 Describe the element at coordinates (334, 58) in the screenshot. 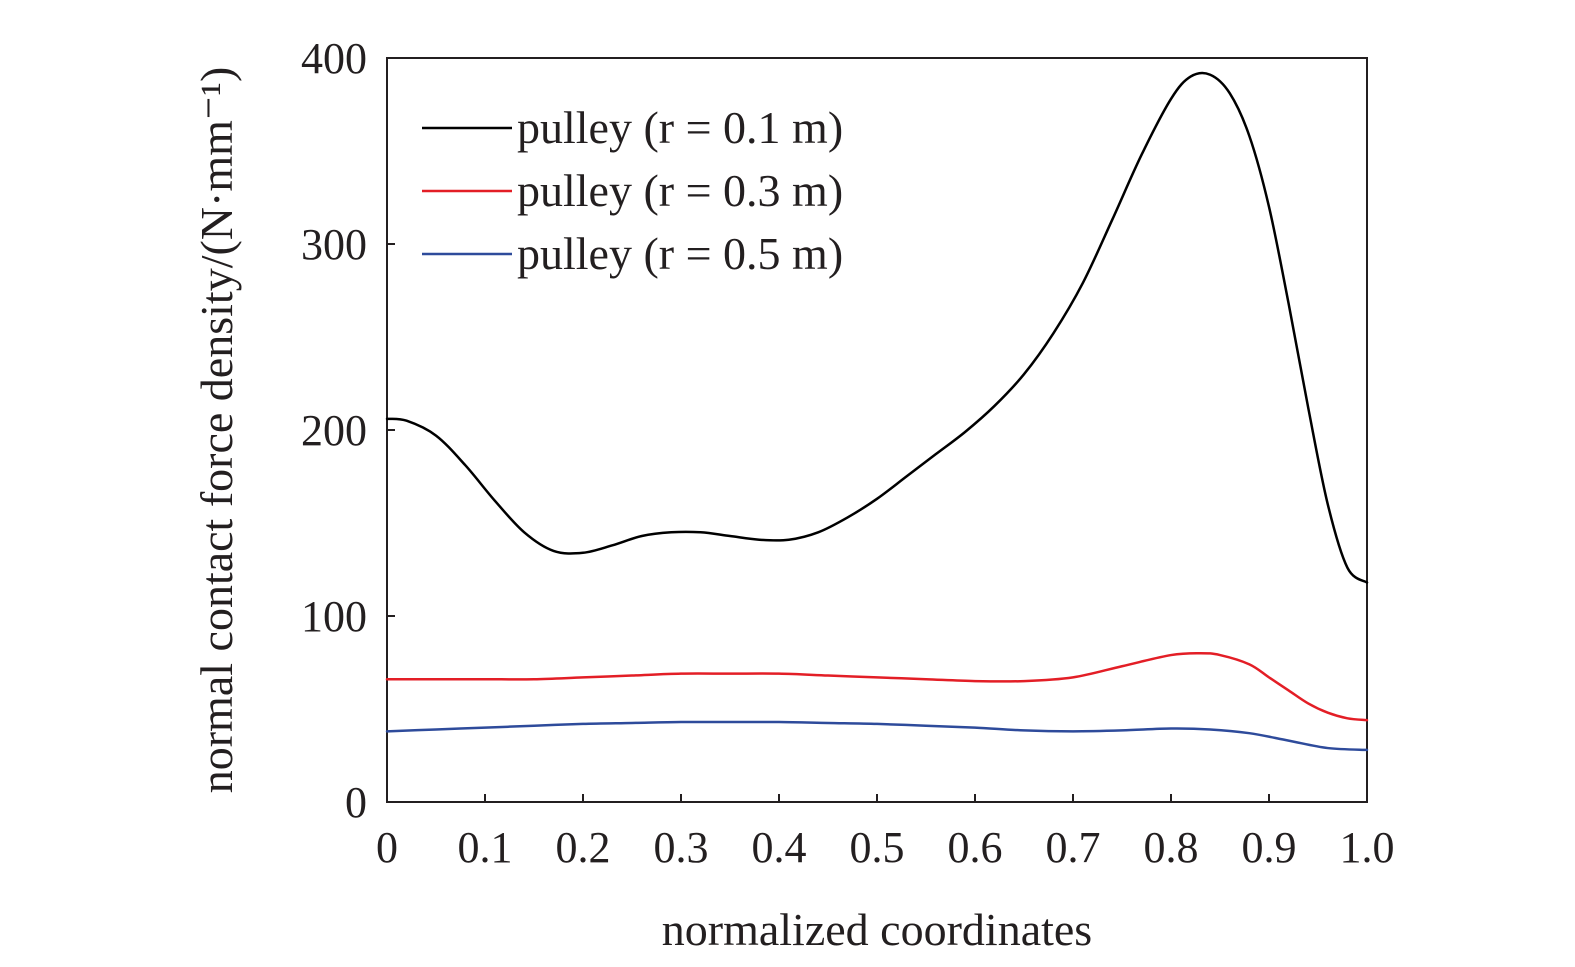

I see `y-tick-label: 400` at that location.